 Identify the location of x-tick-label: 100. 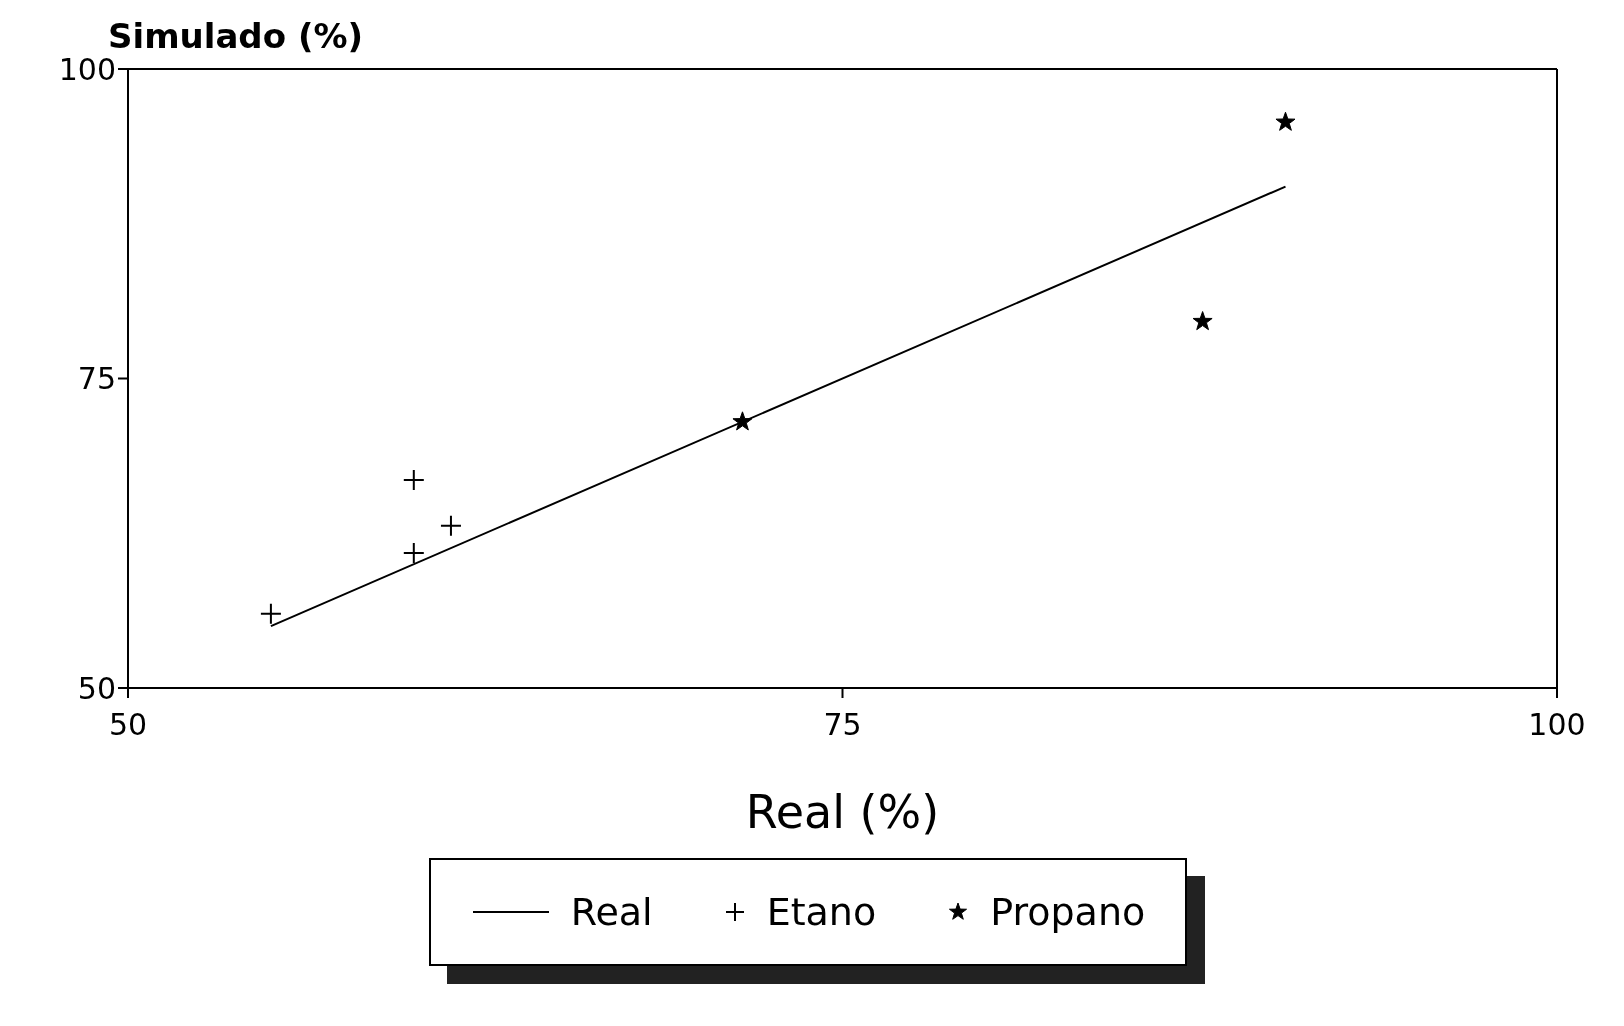
(1557, 725).